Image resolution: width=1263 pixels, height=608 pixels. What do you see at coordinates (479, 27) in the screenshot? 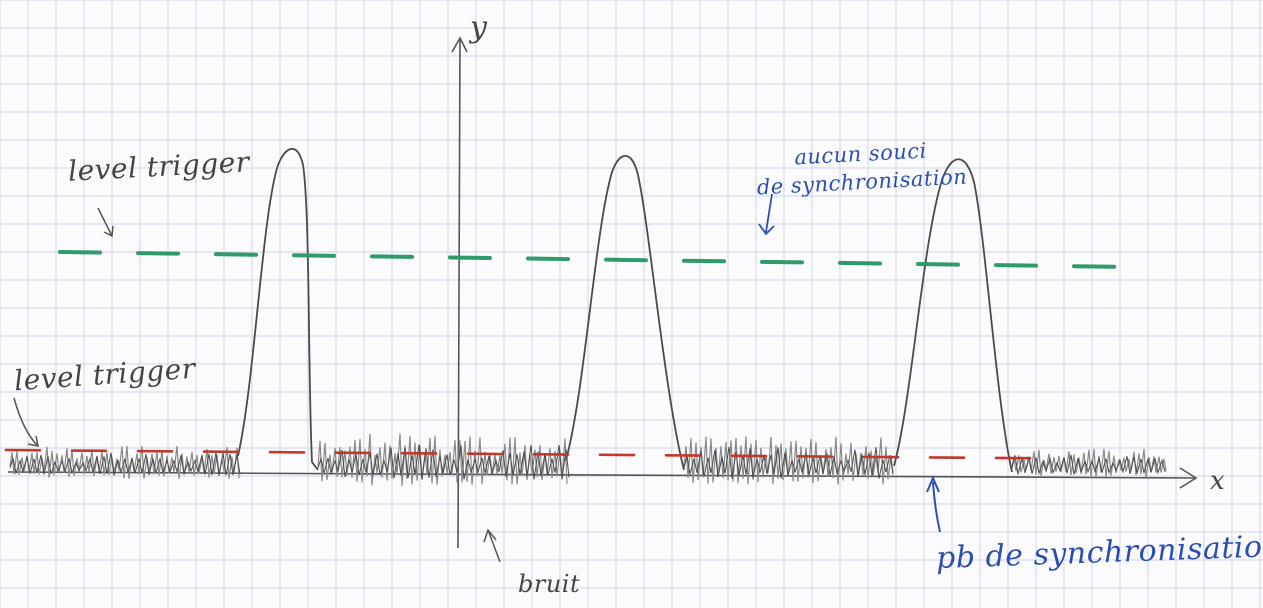
I see `y-axis-label: y` at bounding box center [479, 27].